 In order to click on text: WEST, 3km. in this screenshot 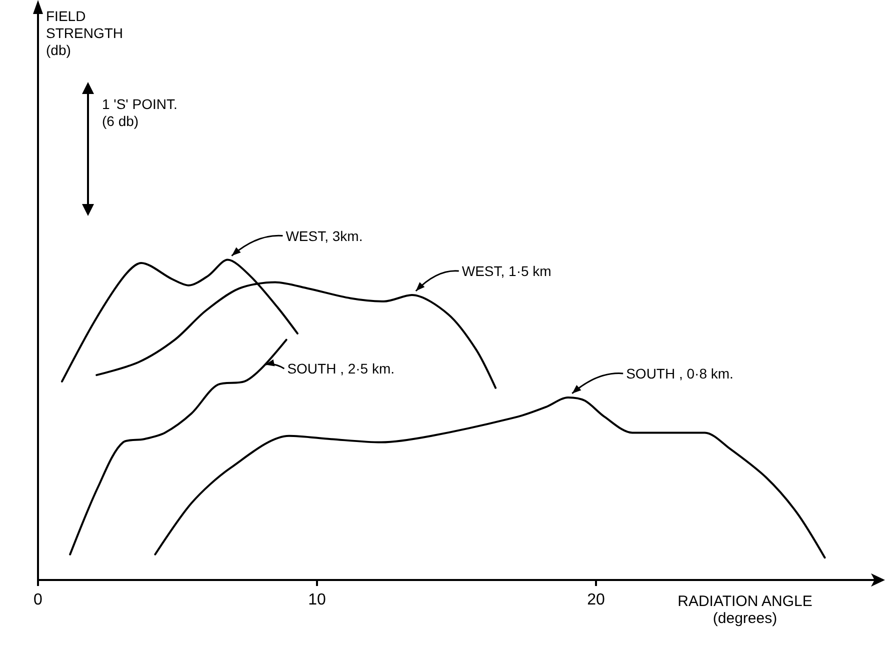, I will do `click(324, 236)`.